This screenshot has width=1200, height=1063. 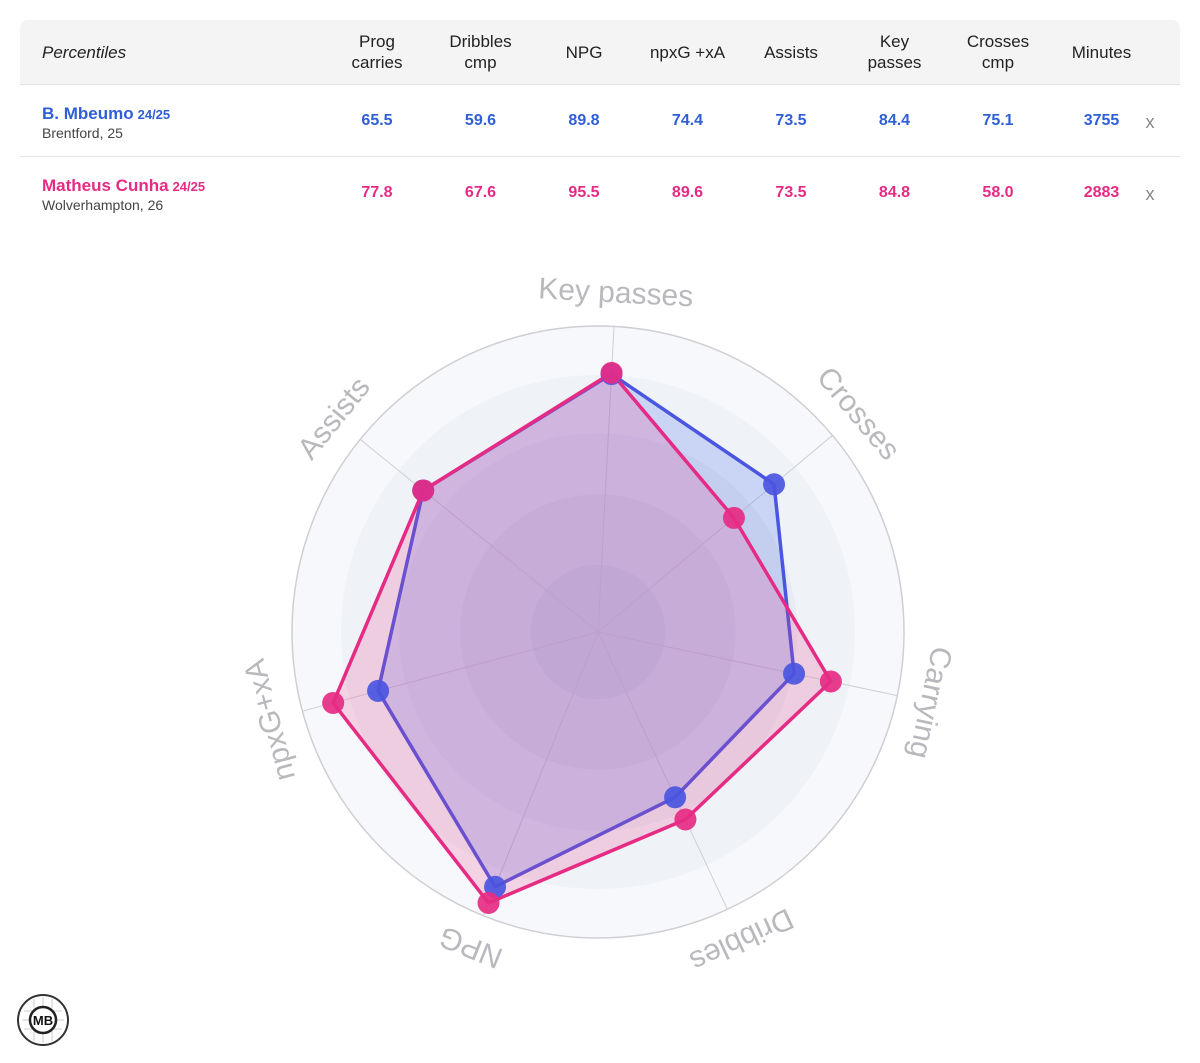 What do you see at coordinates (584, 52) in the screenshot?
I see `header-col-npg: NPG` at bounding box center [584, 52].